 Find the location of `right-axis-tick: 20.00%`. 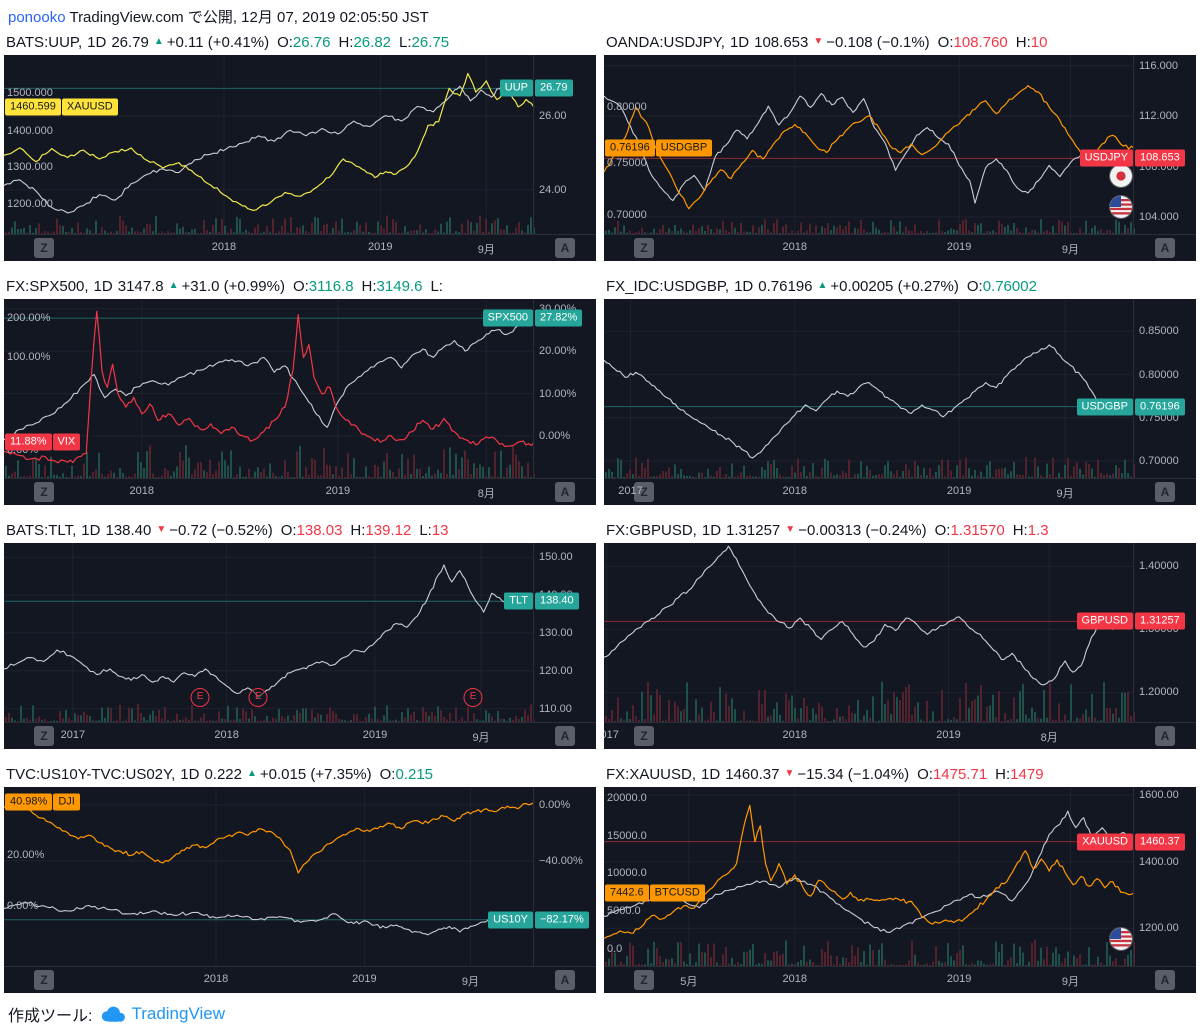

right-axis-tick: 20.00% is located at coordinates (558, 351).